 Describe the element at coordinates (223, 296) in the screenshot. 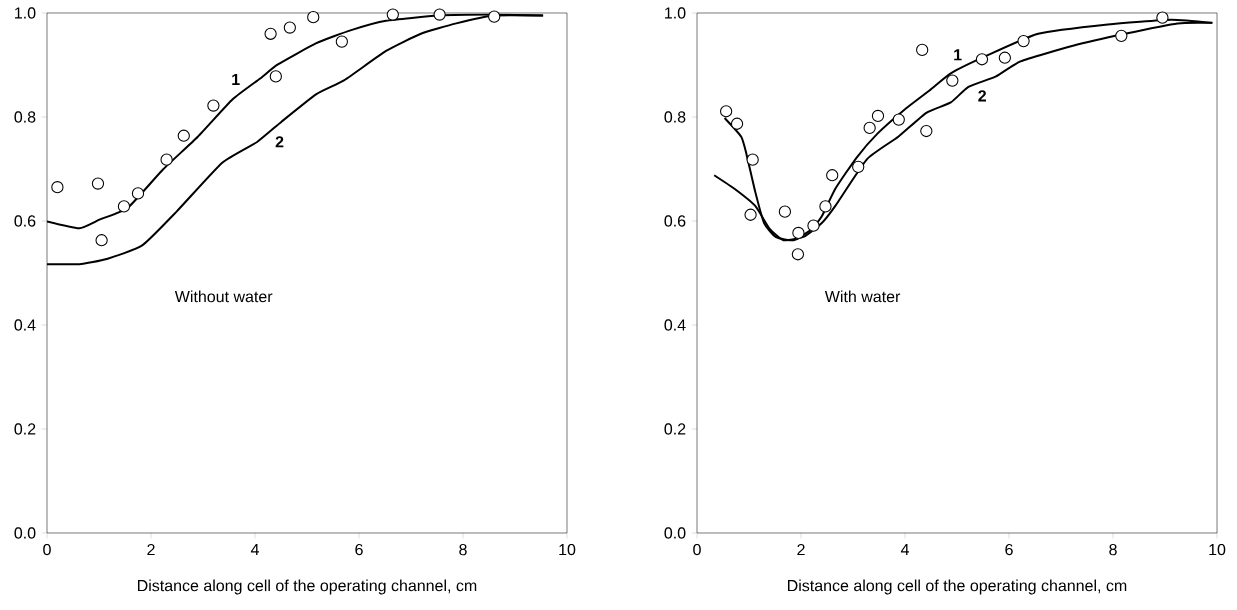

I see `annotation: Without water` at that location.